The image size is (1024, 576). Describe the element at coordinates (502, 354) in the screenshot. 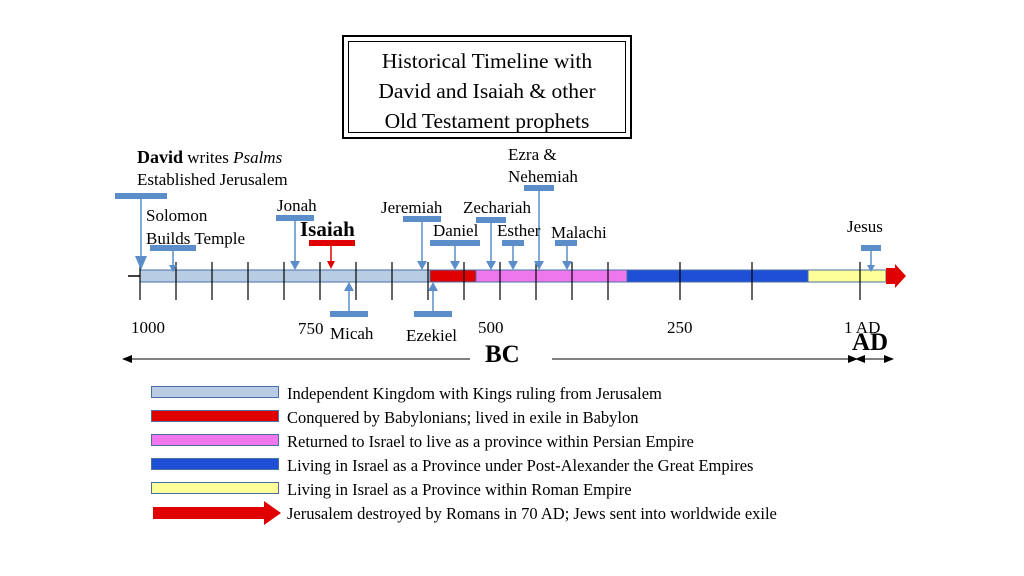

I see `bc-label: BC` at that location.